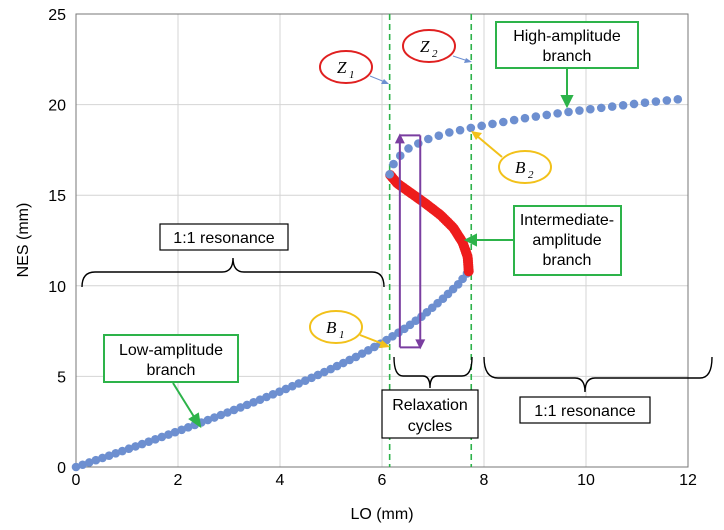 The width and height of the screenshot is (724, 530). I want to click on relax-arrowhead-up, so click(399, 138).